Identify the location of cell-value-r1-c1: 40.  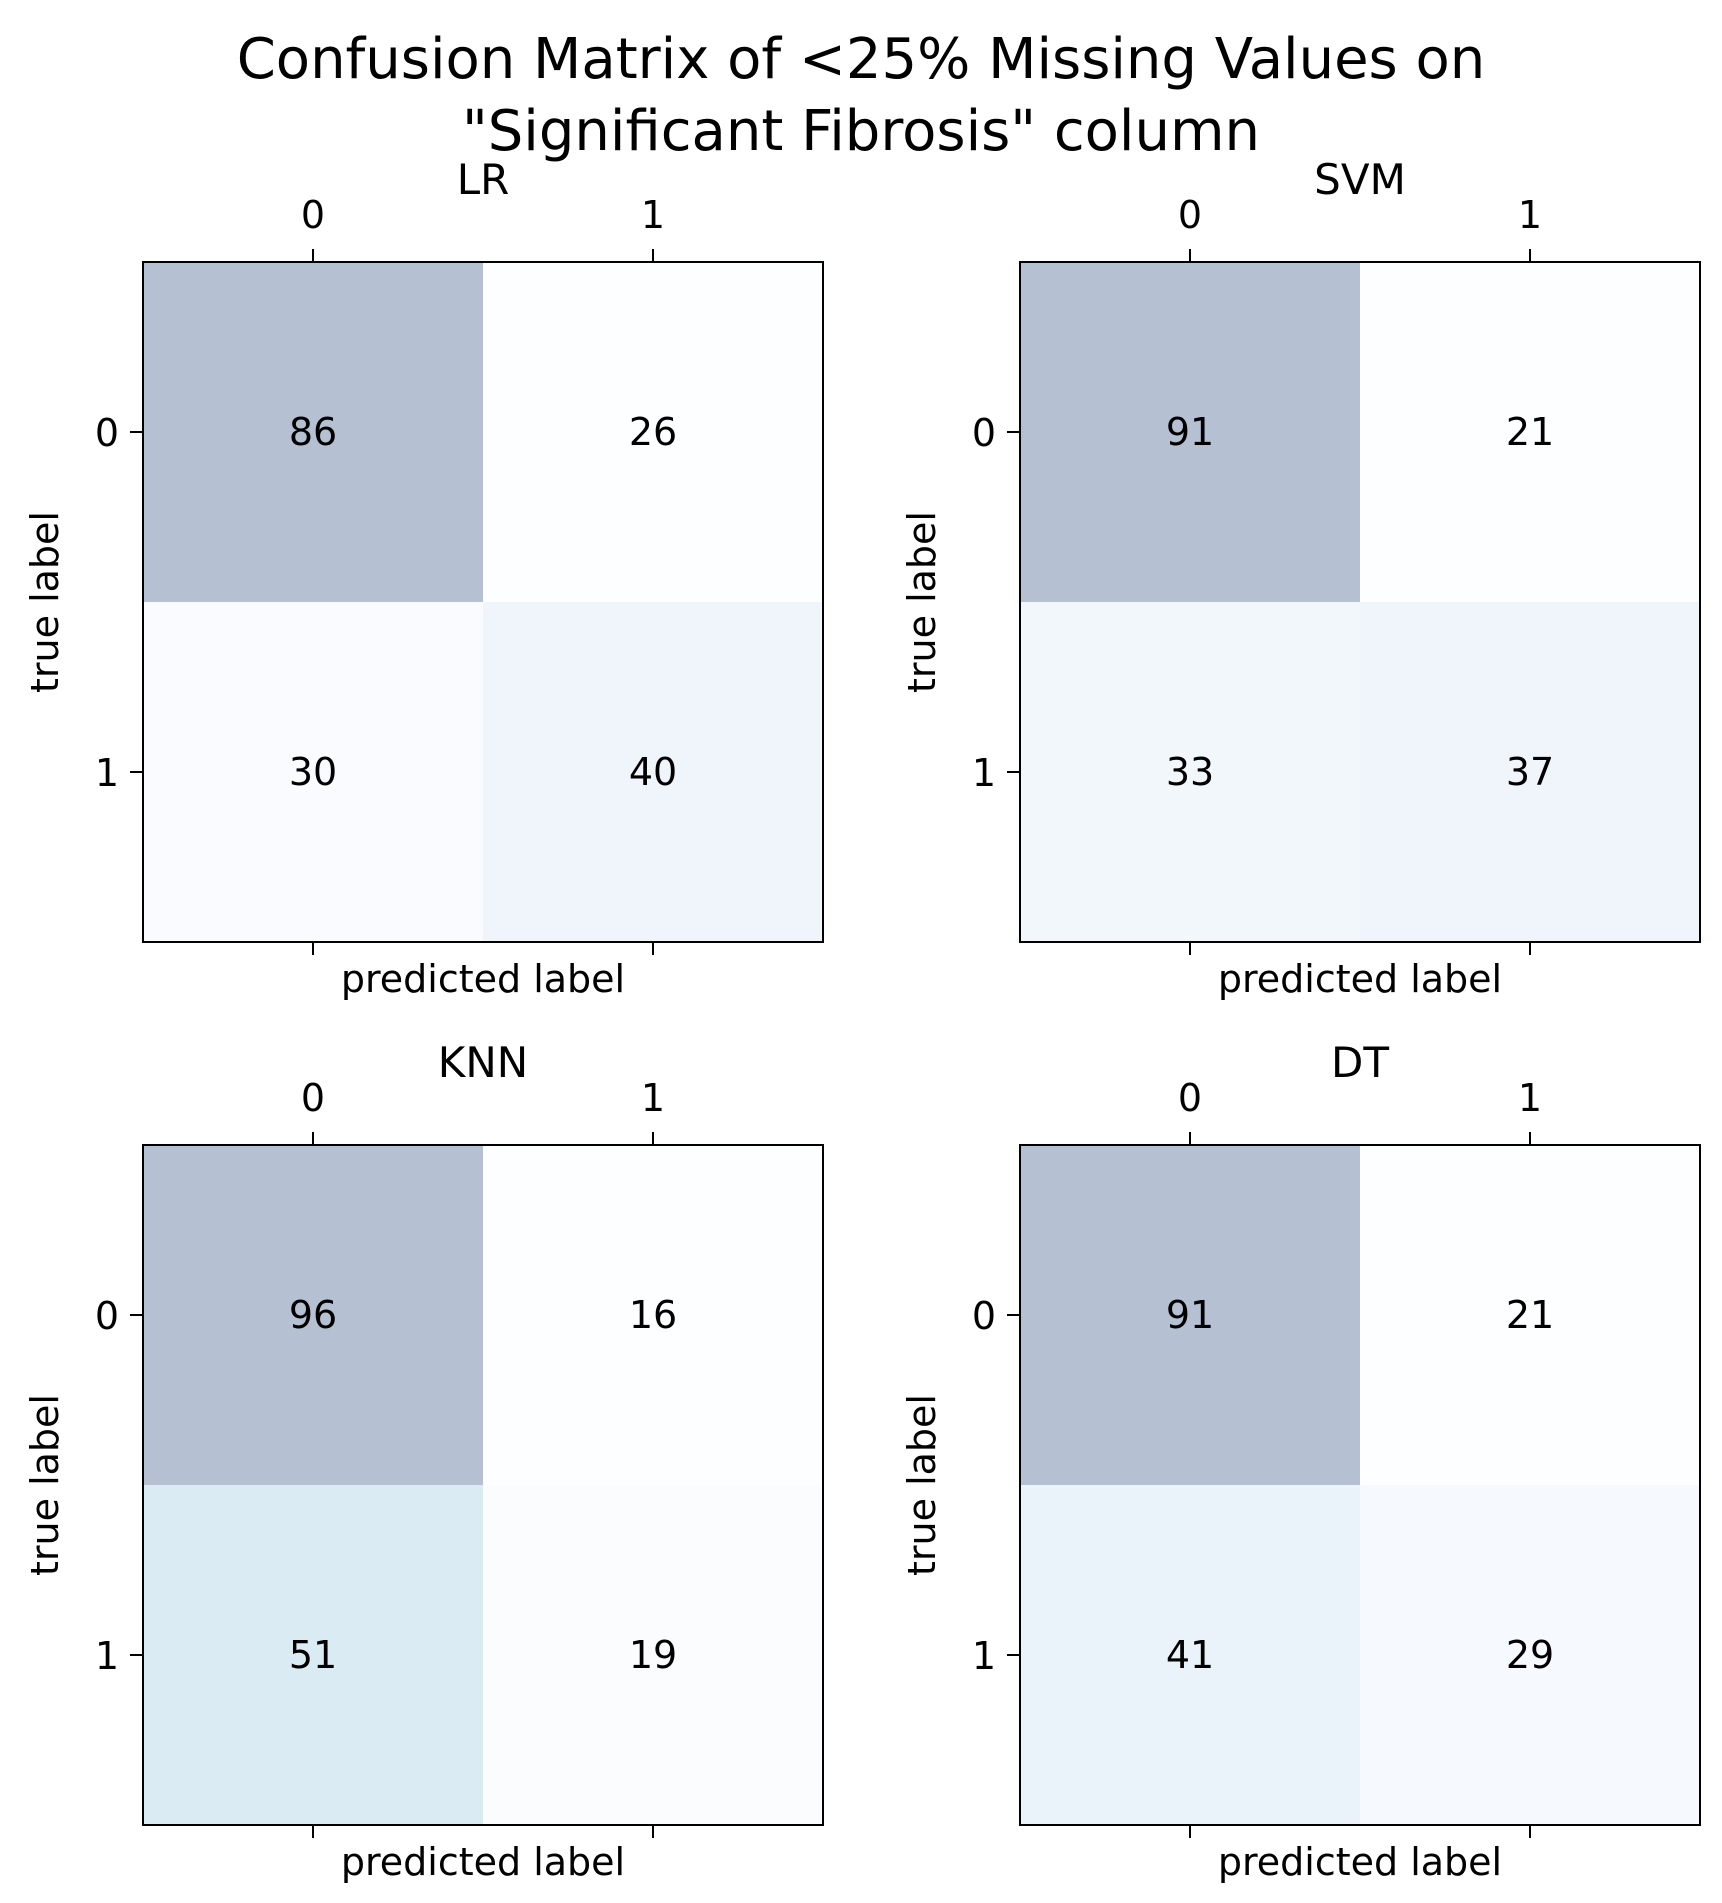
(653, 772).